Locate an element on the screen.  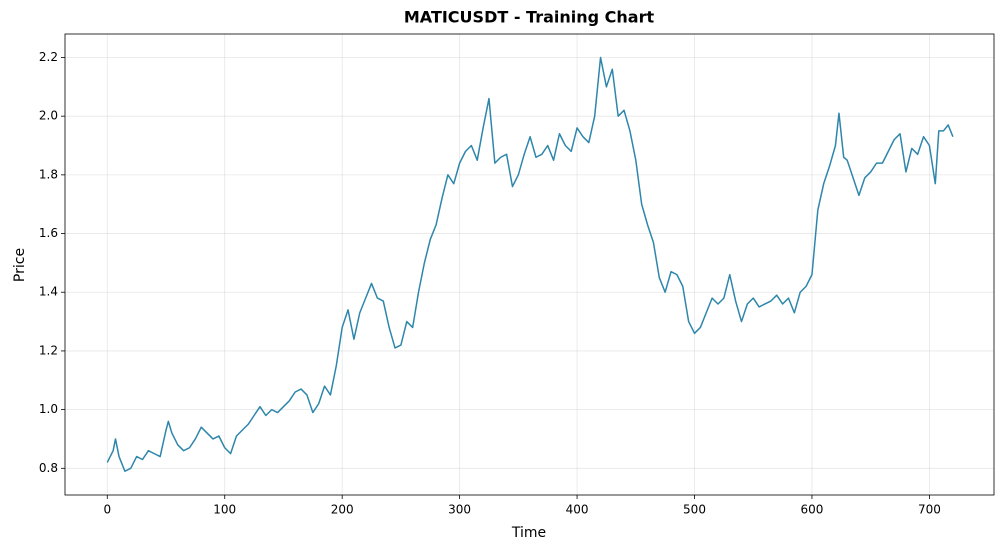
x-tick-label: 200 is located at coordinates (342, 510).